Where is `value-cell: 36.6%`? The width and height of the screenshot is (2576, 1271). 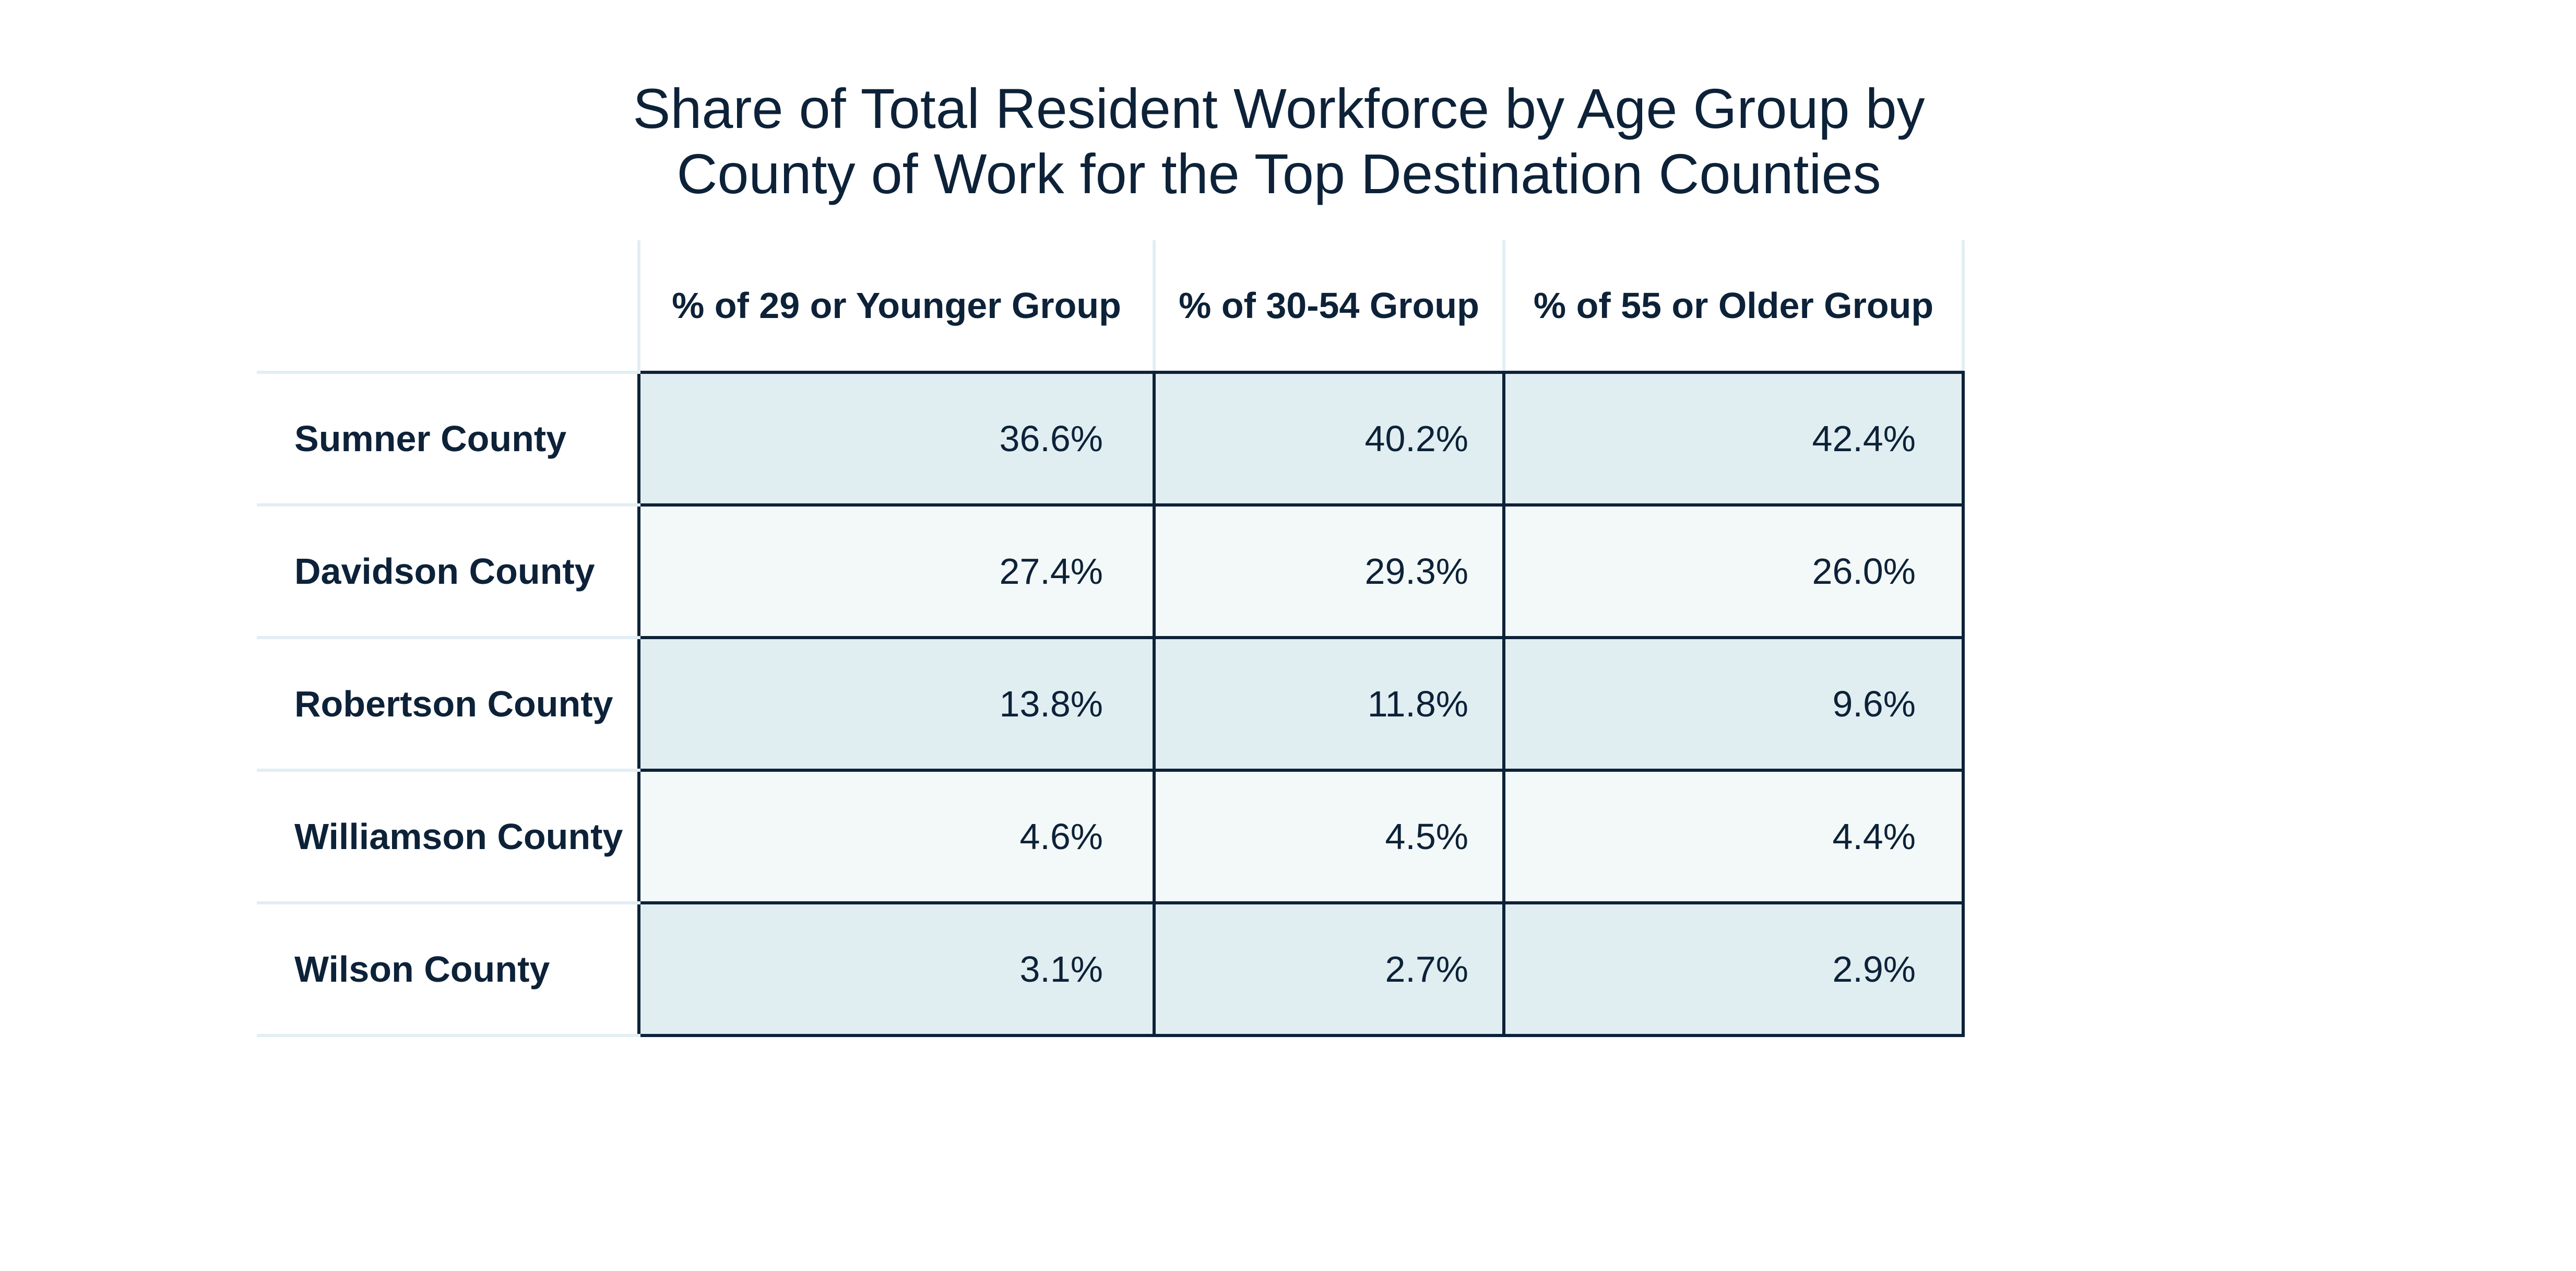 value-cell: 36.6% is located at coordinates (896, 439).